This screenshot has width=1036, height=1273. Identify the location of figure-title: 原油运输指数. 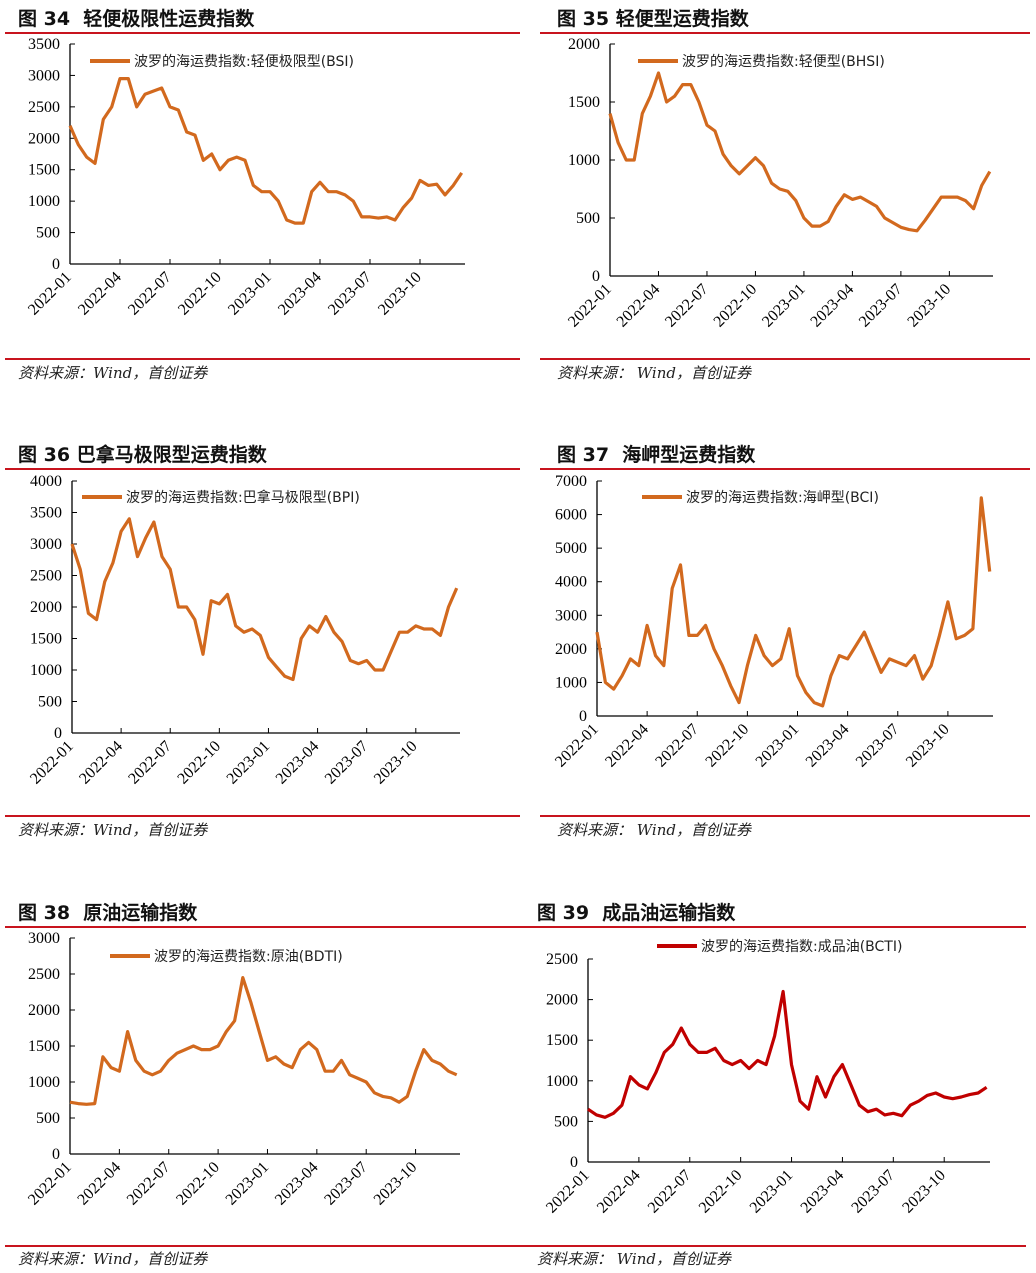
(140, 913).